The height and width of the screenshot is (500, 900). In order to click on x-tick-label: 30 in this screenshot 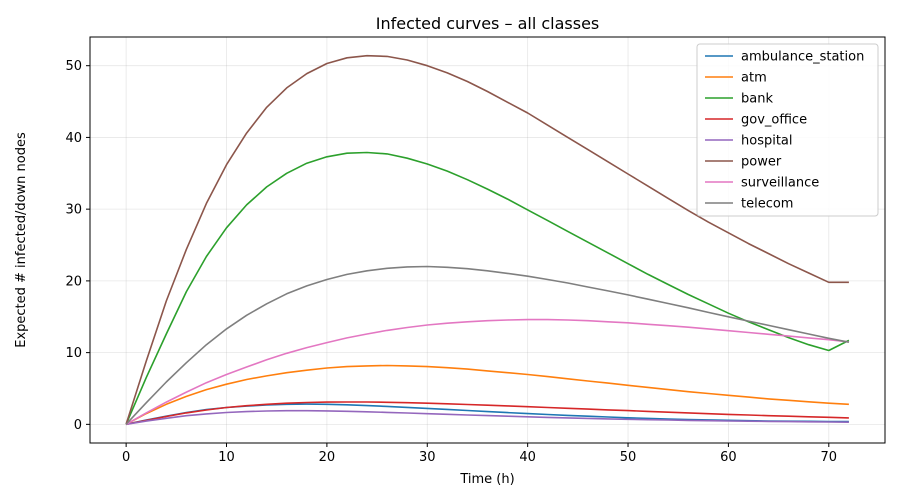, I will do `click(427, 457)`.